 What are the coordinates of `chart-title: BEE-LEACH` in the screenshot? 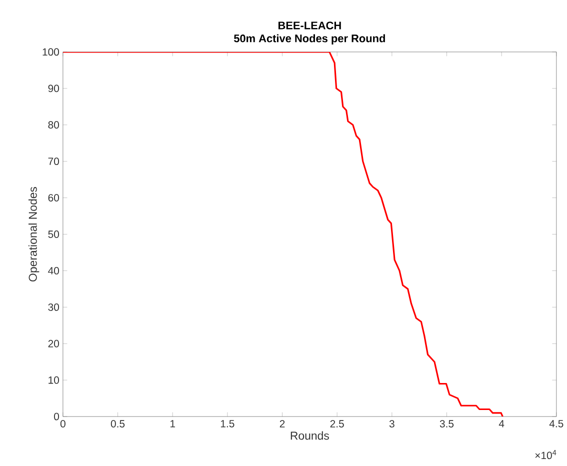 It's located at (309, 26).